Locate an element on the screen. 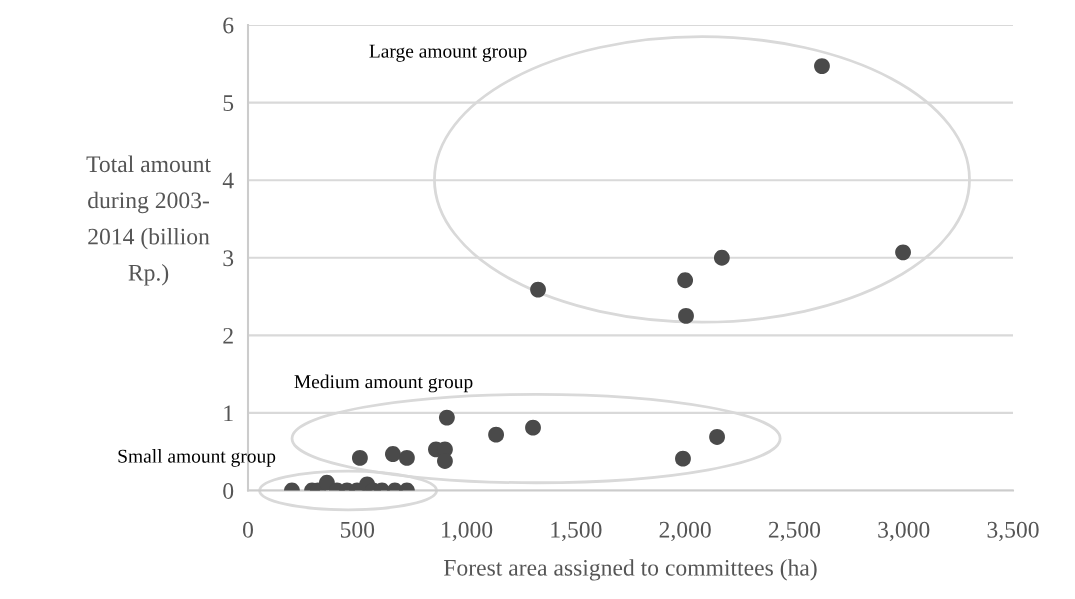 This screenshot has width=1075, height=599. x-tick-label: 3,500 is located at coordinates (1013, 531).